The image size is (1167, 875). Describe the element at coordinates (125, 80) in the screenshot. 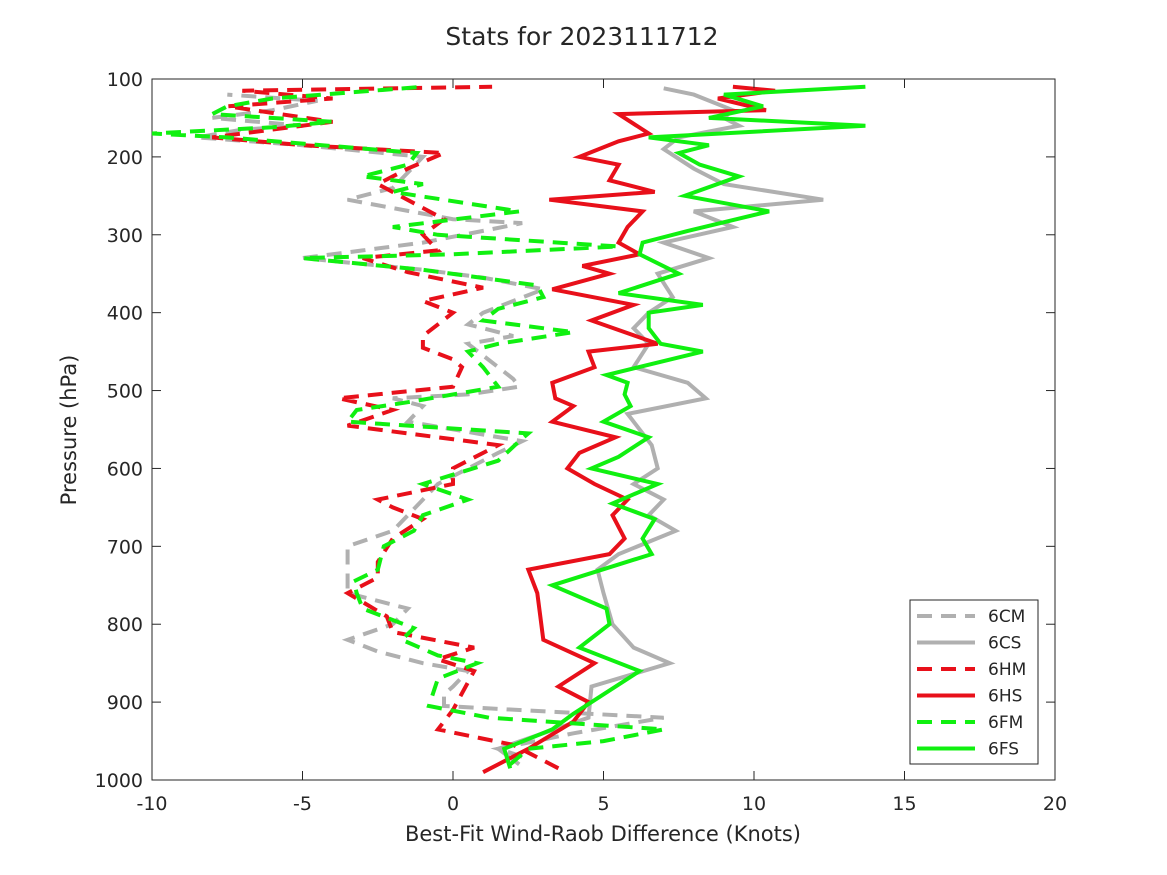

I see `y-tick-label: 100` at that location.